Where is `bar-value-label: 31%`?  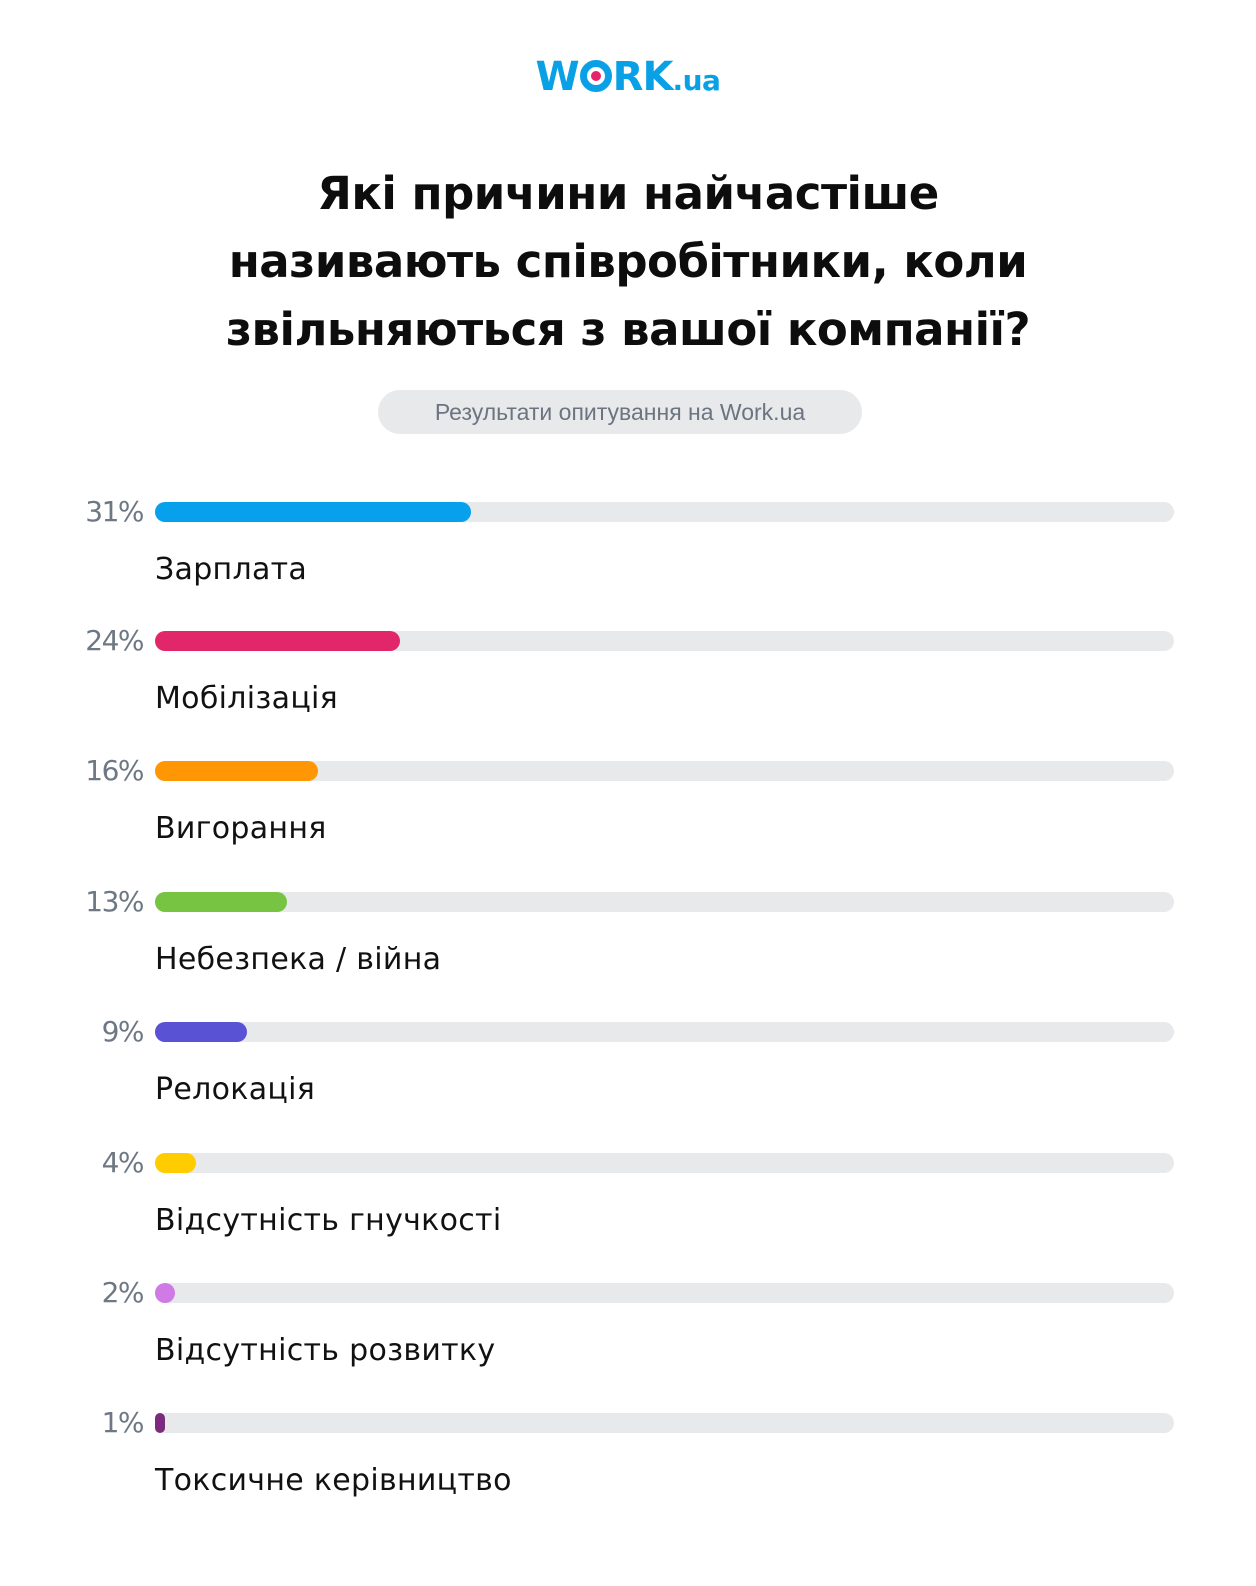
bar-value-label: 31% is located at coordinates (114, 511).